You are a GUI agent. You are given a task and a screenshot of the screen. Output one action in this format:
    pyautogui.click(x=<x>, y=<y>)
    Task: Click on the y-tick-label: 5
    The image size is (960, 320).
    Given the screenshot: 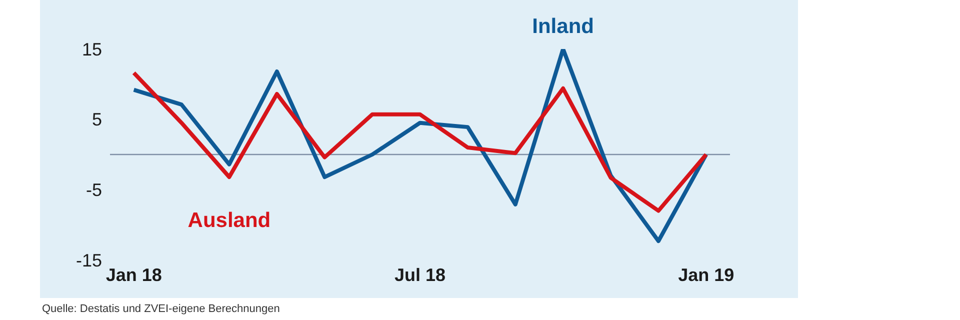 What is the action you would take?
    pyautogui.click(x=97, y=120)
    